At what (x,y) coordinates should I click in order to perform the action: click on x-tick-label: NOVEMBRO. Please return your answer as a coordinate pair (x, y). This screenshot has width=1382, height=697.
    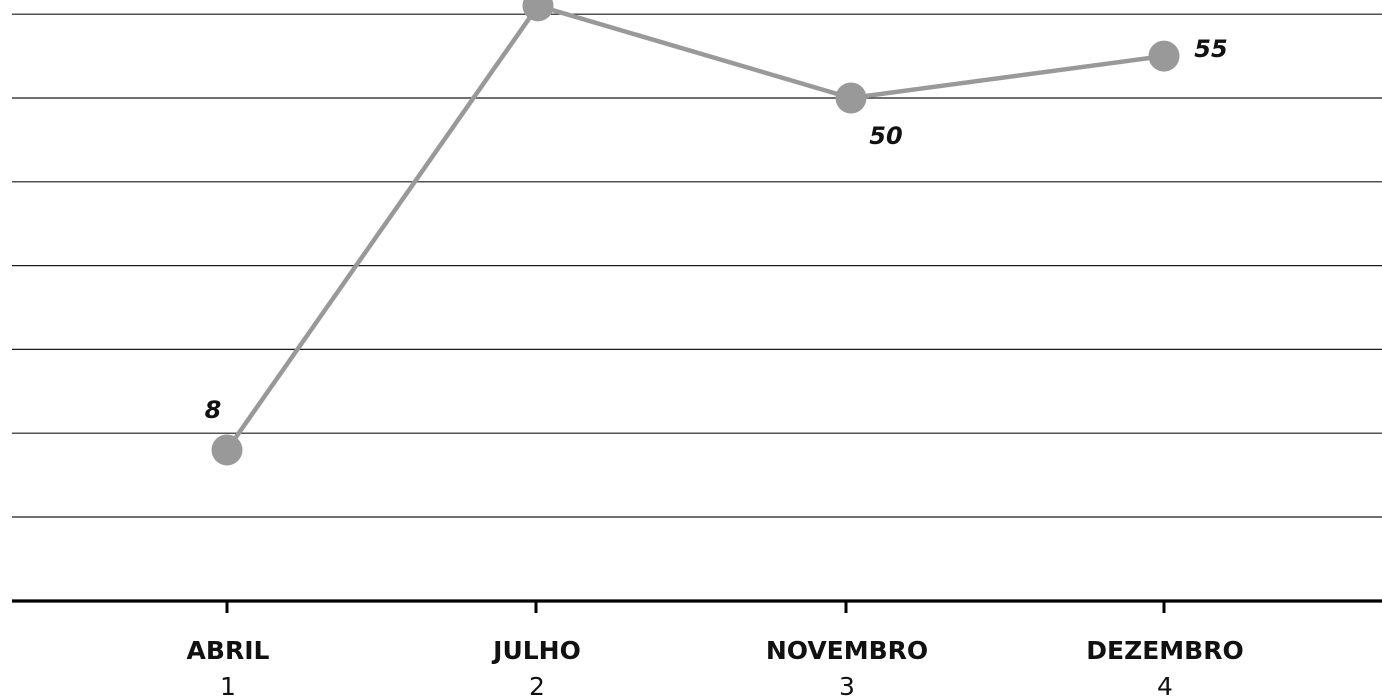
    Looking at the image, I should click on (847, 650).